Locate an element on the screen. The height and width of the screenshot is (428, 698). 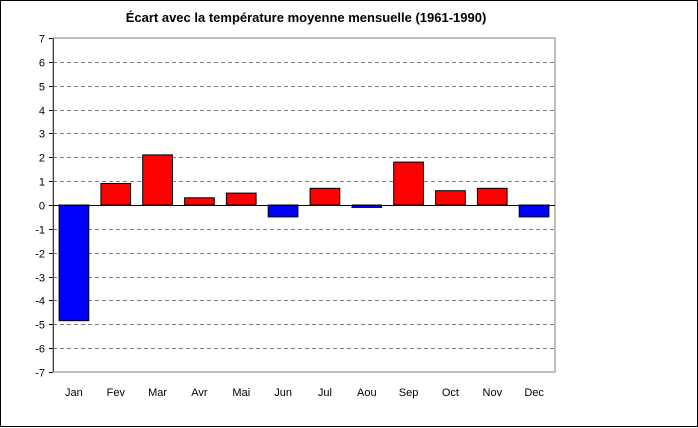
y-tick-label: 0 is located at coordinates (42, 207).